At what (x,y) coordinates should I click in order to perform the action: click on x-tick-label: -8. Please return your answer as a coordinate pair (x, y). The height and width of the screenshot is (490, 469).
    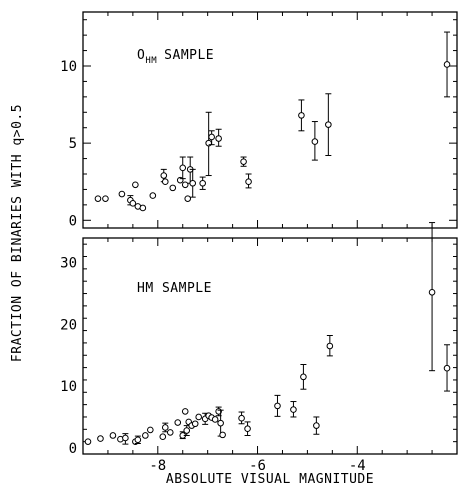
    Looking at the image, I should click on (157, 466).